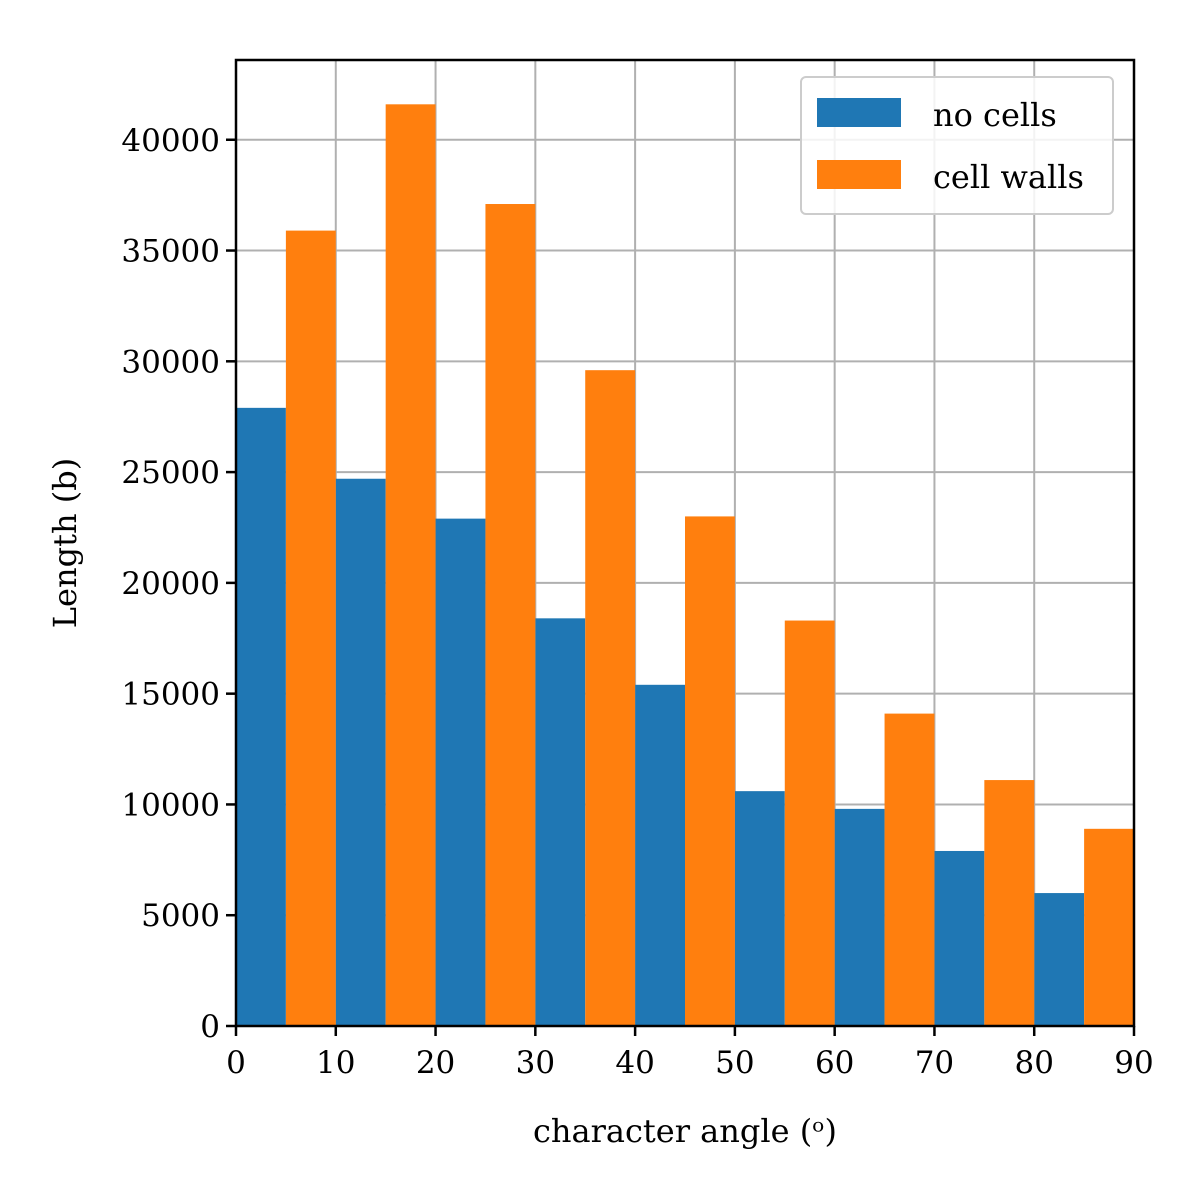 This screenshot has height=1200, width=1200. Describe the element at coordinates (1033, 1063) in the screenshot. I see `x-tick-label: 80` at that location.